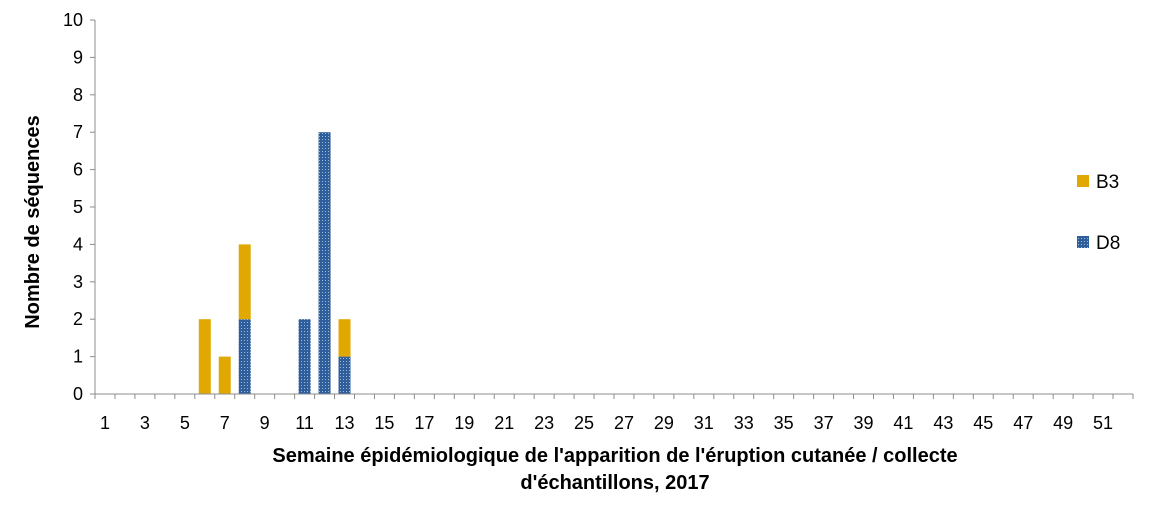 Image resolution: width=1150 pixels, height=516 pixels. What do you see at coordinates (903, 423) in the screenshot?
I see `x-tick-label: 41` at bounding box center [903, 423].